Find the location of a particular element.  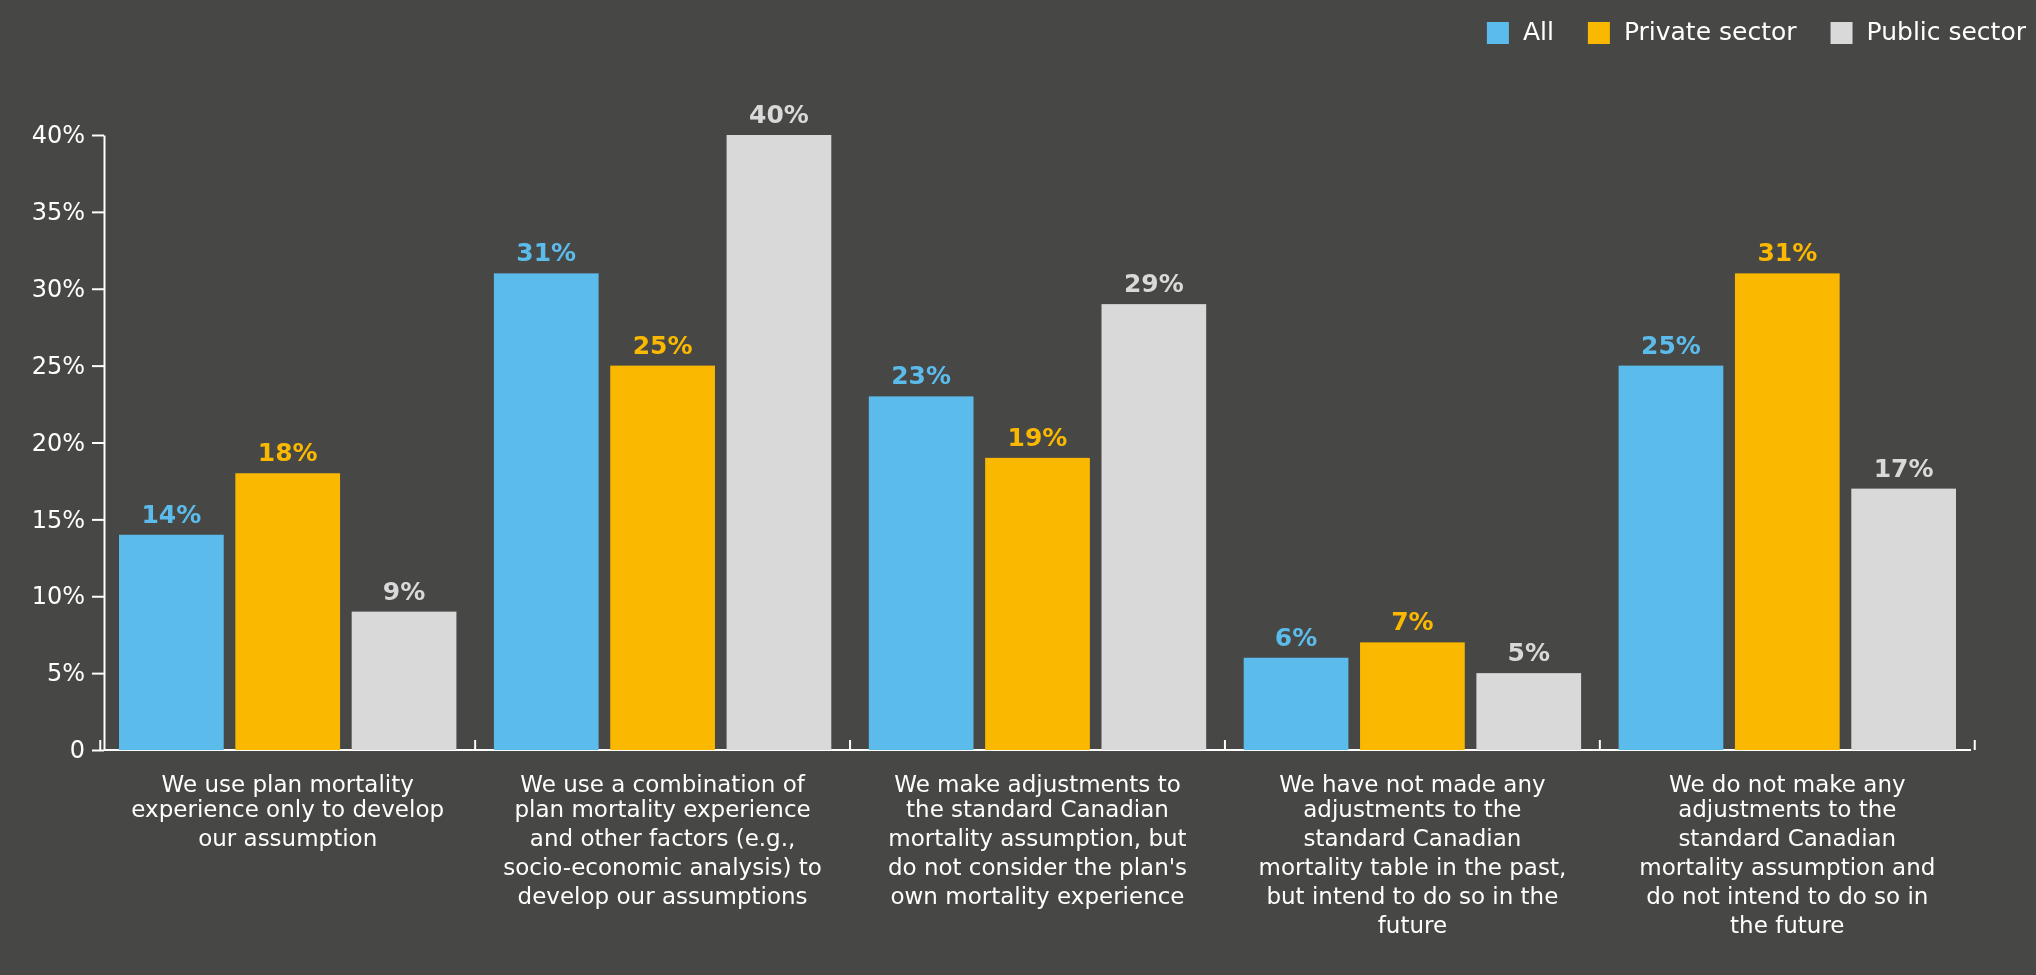

y-tick-label: 25% is located at coordinates (58, 365).